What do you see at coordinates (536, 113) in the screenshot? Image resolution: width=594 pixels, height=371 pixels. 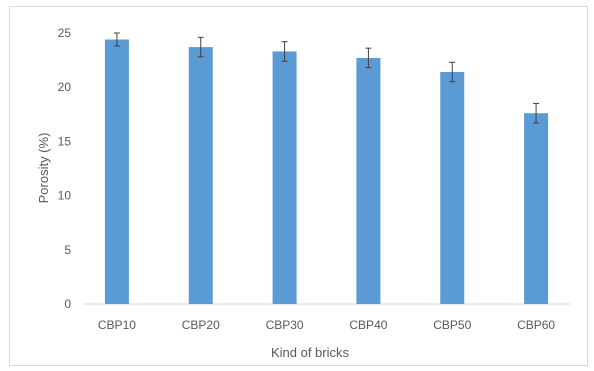 I see `error-bar-cbp60` at bounding box center [536, 113].